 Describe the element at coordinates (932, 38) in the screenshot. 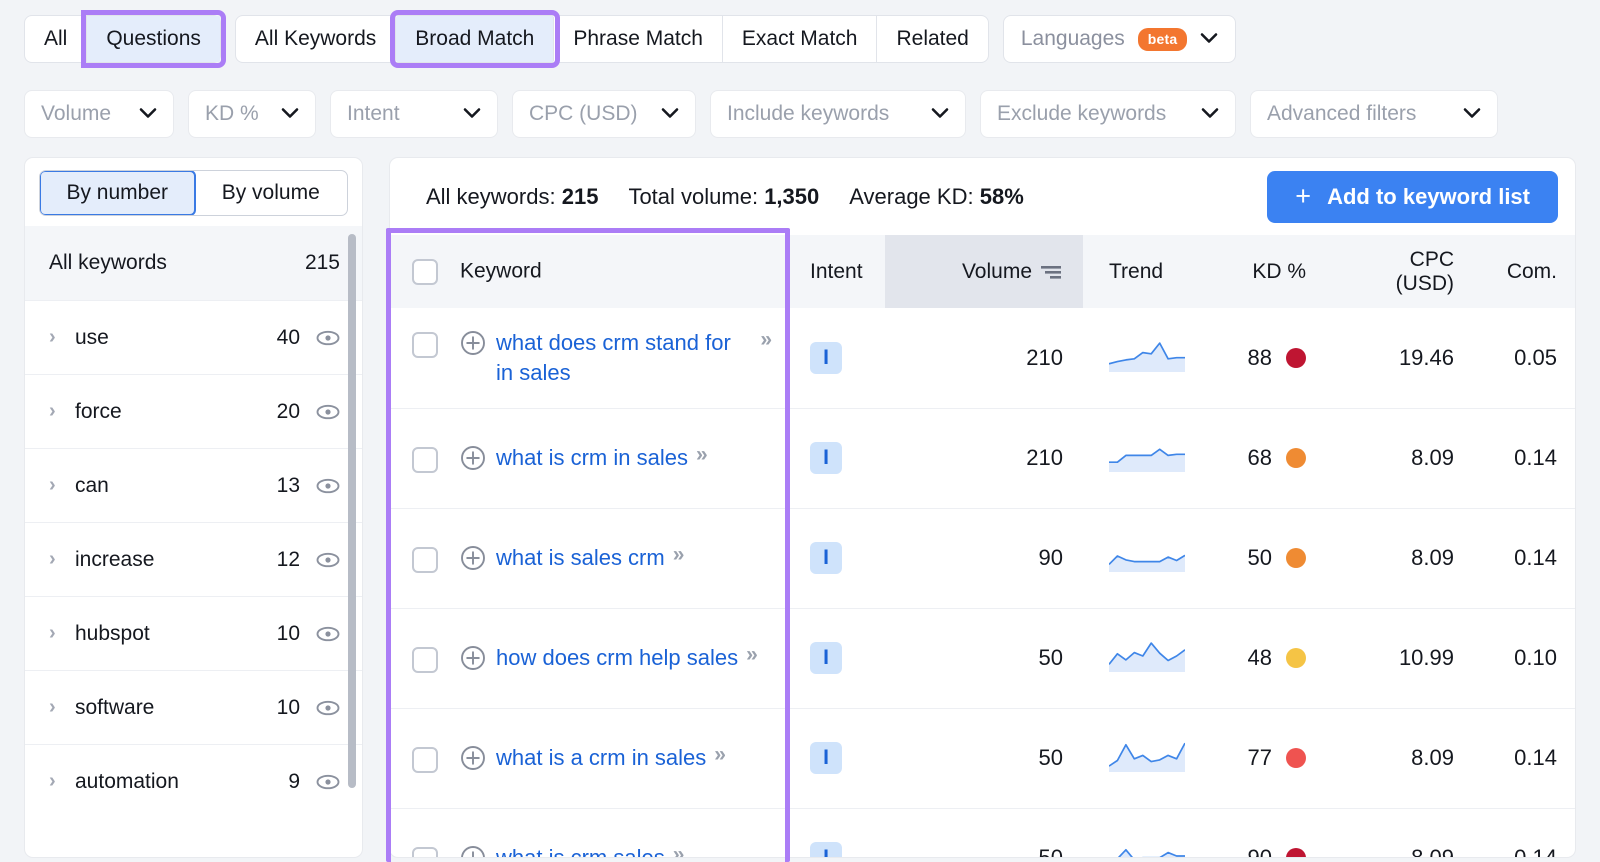

I see `tab-related: Related` at that location.